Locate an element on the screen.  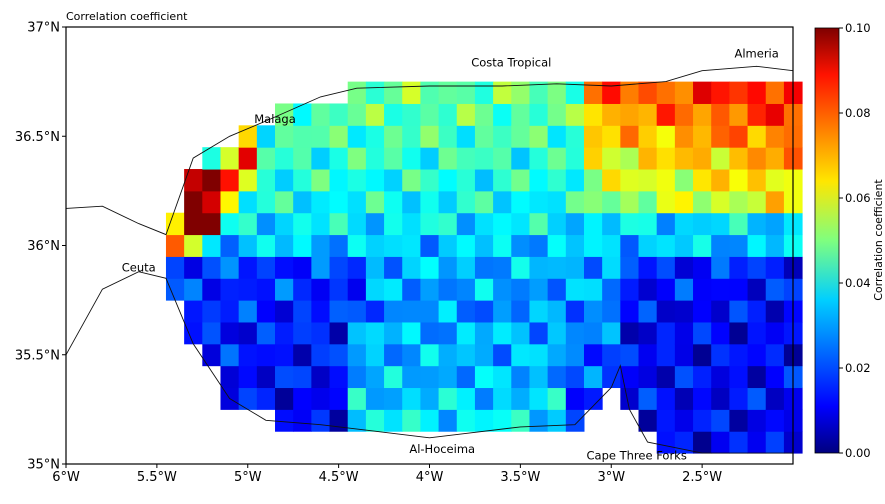
x-tick-label: 4.5°W is located at coordinates (339, 477).